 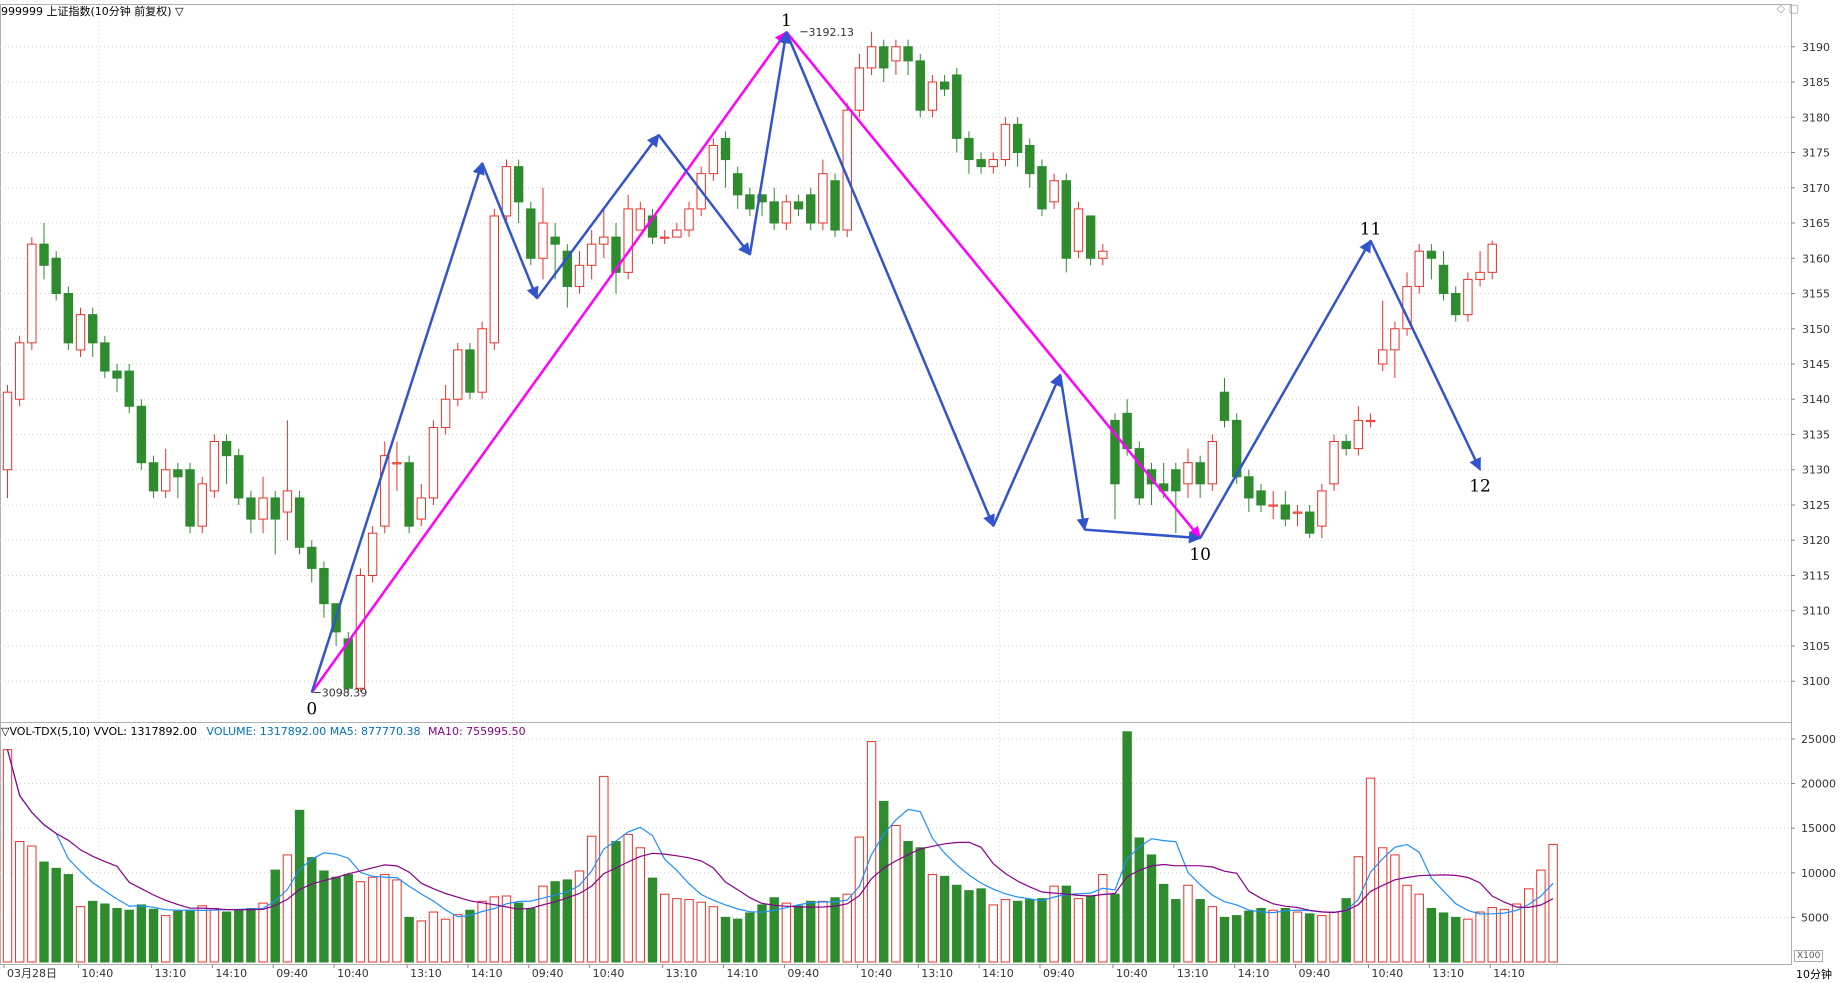 What do you see at coordinates (1816, 47) in the screenshot?
I see `price-tick-label: 3190` at bounding box center [1816, 47].